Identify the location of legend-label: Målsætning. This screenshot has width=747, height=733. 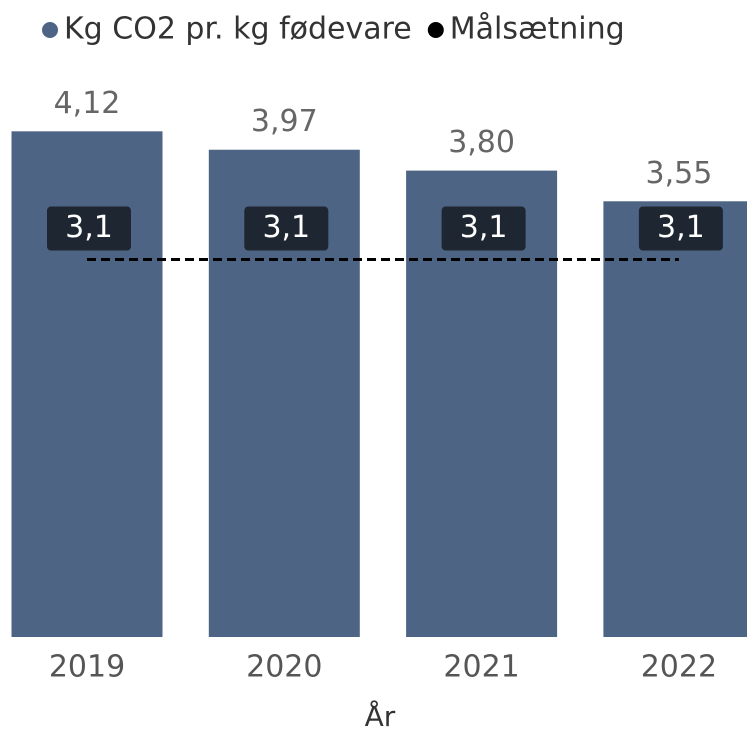
(537, 29).